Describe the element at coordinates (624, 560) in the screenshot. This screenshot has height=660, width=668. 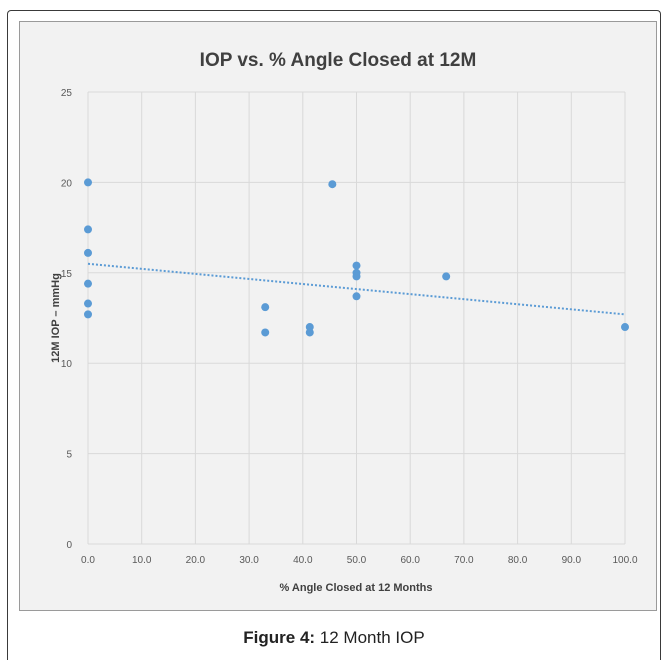
I see `x-tick-label: 100.0` at that location.